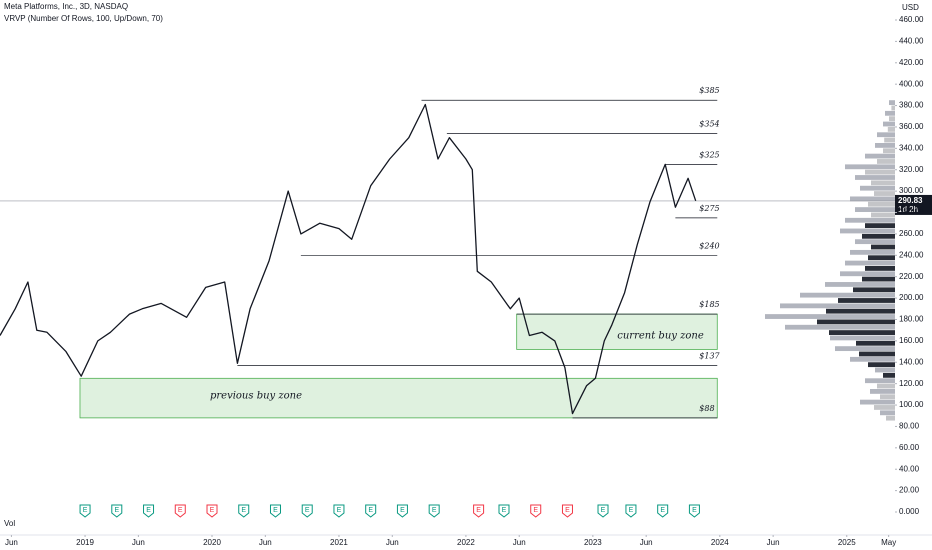 This screenshot has height=550, width=932. I want to click on x-tick-label: 2022, so click(466, 542).